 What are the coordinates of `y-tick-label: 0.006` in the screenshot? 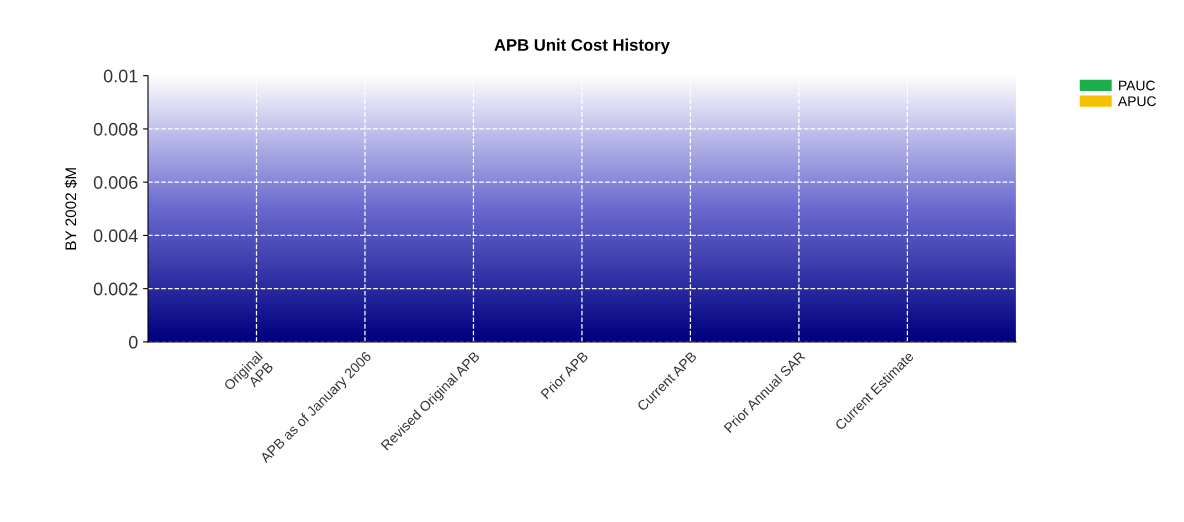 It's located at (115, 182).